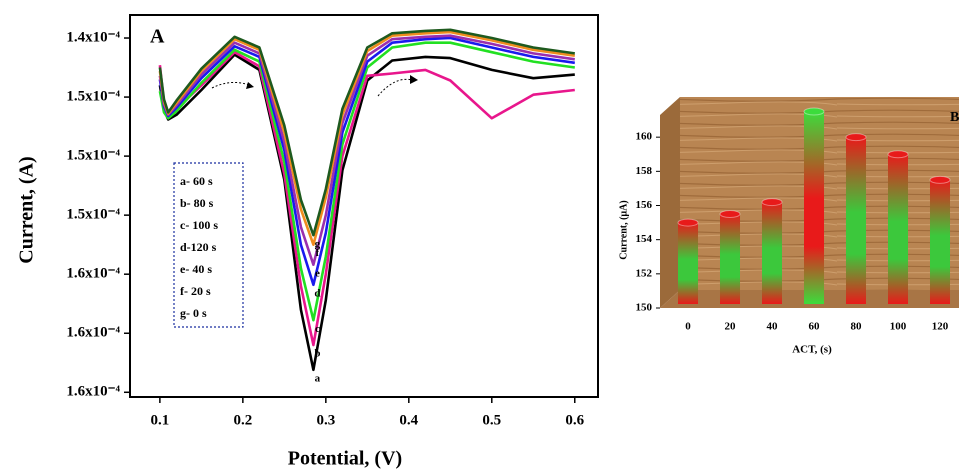 This screenshot has height=474, width=959. Describe the element at coordinates (93, 37) in the screenshot. I see `y-tick-label: 1.4x10⁻⁴` at that location.